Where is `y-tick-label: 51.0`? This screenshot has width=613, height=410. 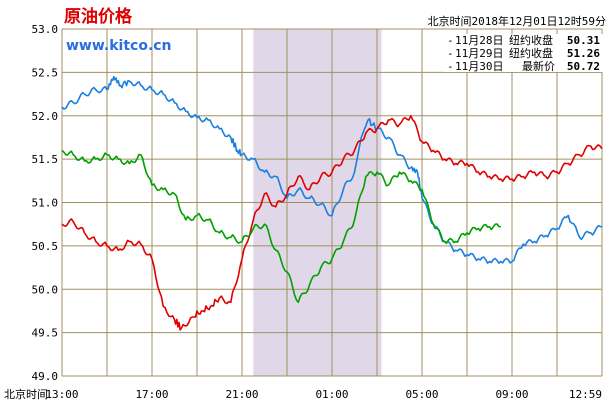
y-tick-label: 51.0 is located at coordinates (45, 203).